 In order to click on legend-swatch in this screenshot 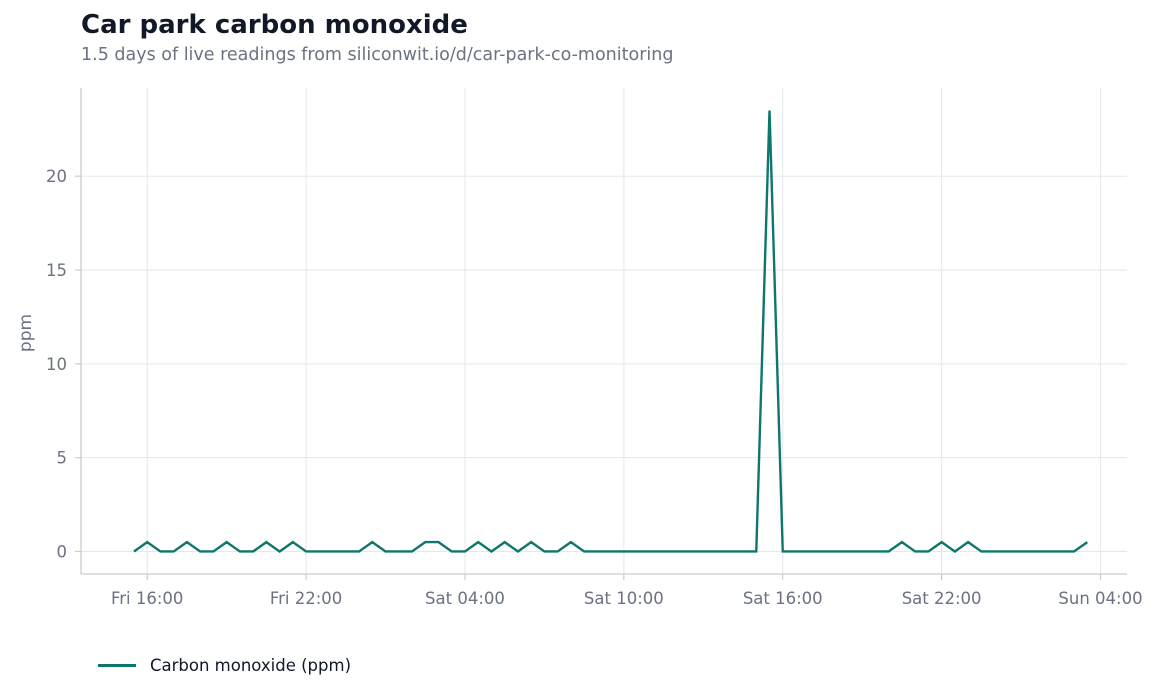, I will do `click(117, 665)`.